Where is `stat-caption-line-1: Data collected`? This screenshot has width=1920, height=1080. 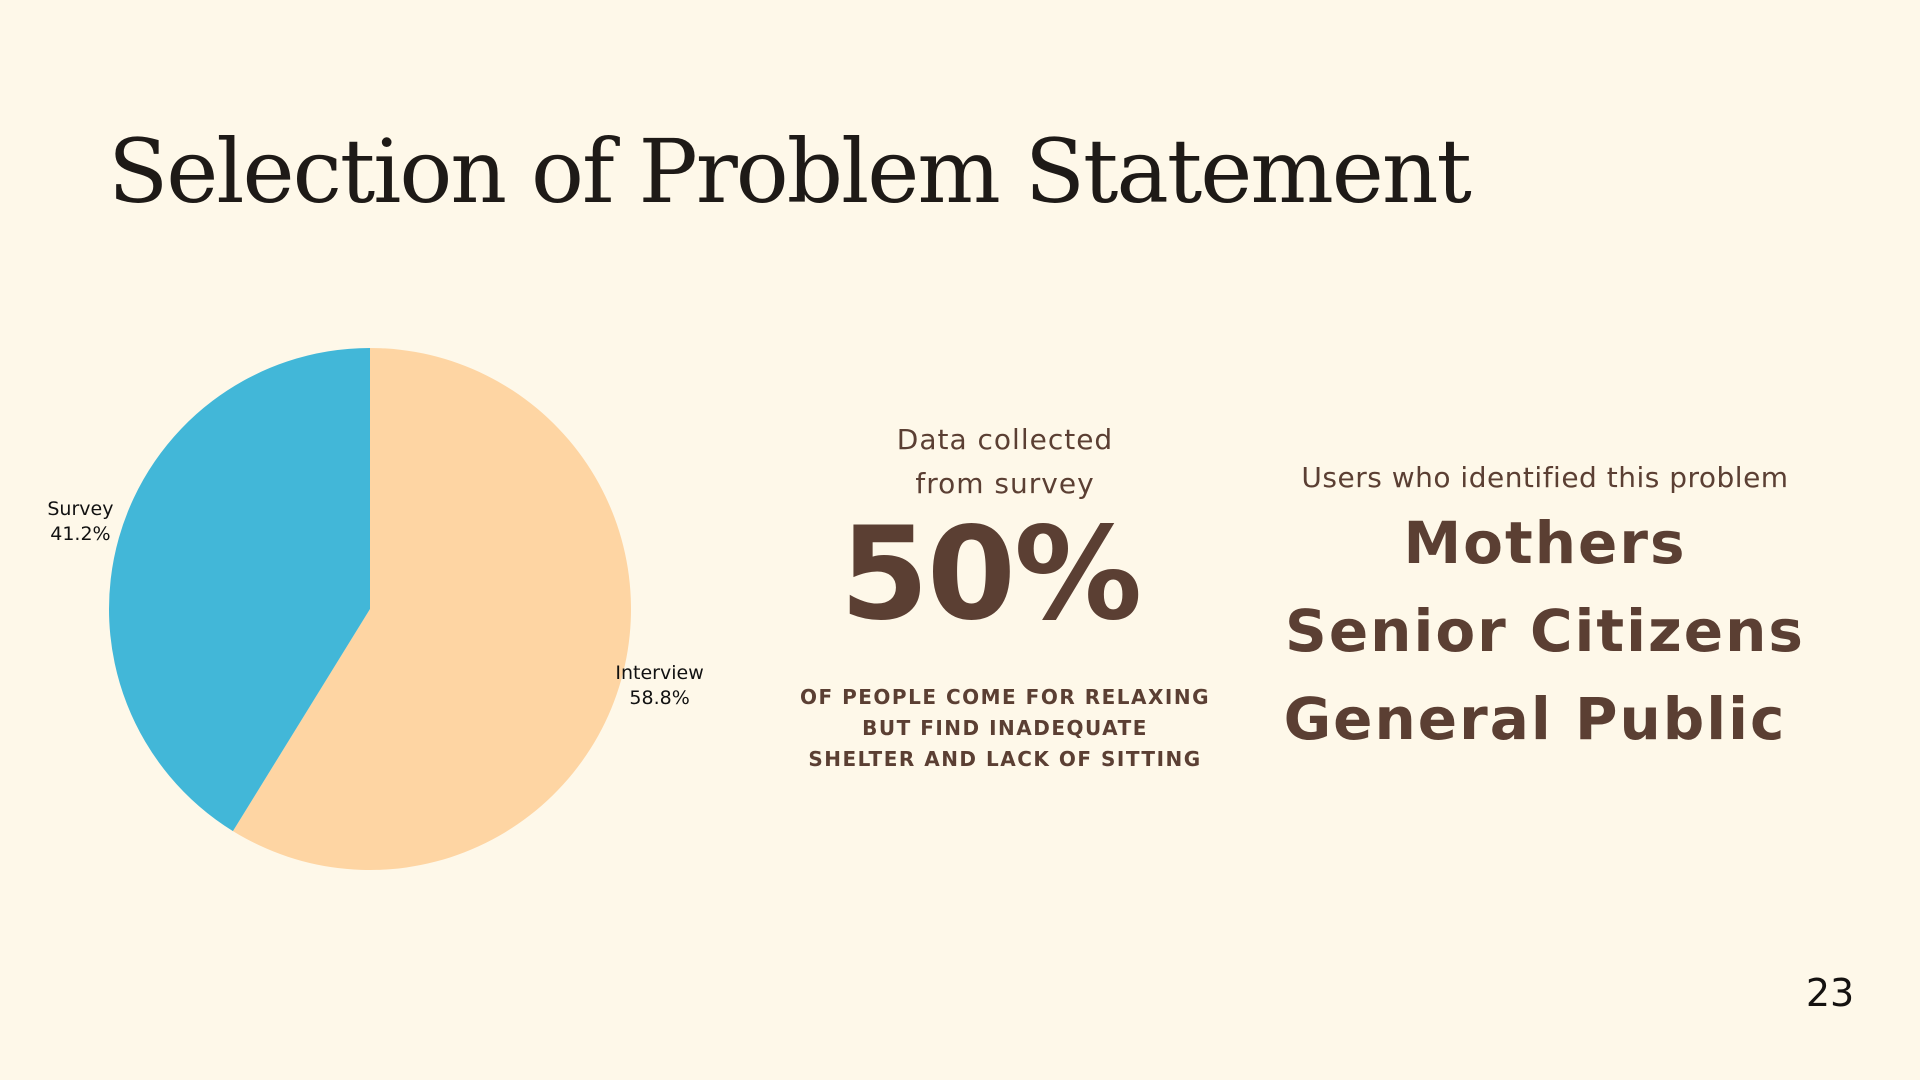 stat-caption-line-1: Data collected is located at coordinates (1005, 439).